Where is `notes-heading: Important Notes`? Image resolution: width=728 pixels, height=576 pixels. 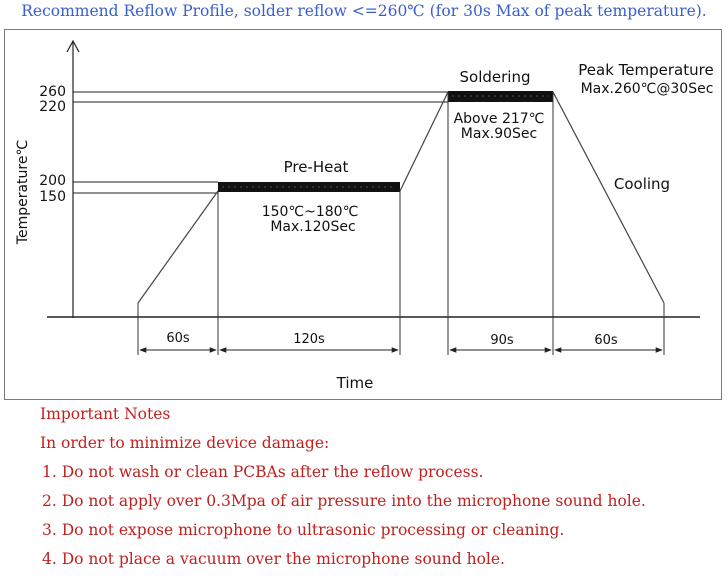 notes-heading: Important Notes is located at coordinates (343, 416).